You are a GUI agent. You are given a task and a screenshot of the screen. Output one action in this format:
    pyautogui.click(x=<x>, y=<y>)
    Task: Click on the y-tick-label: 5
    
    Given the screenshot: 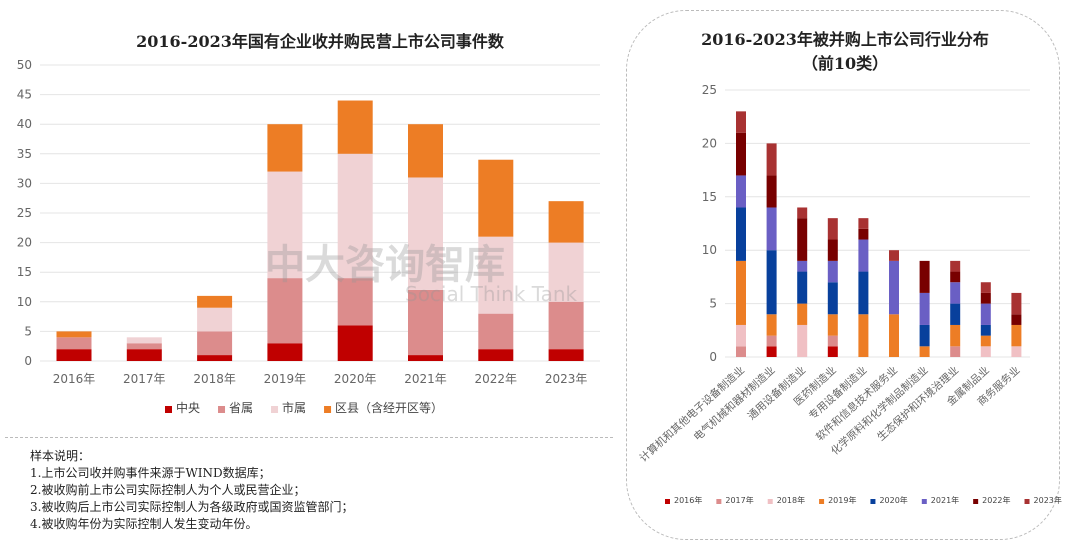 What is the action you would take?
    pyautogui.click(x=28, y=331)
    